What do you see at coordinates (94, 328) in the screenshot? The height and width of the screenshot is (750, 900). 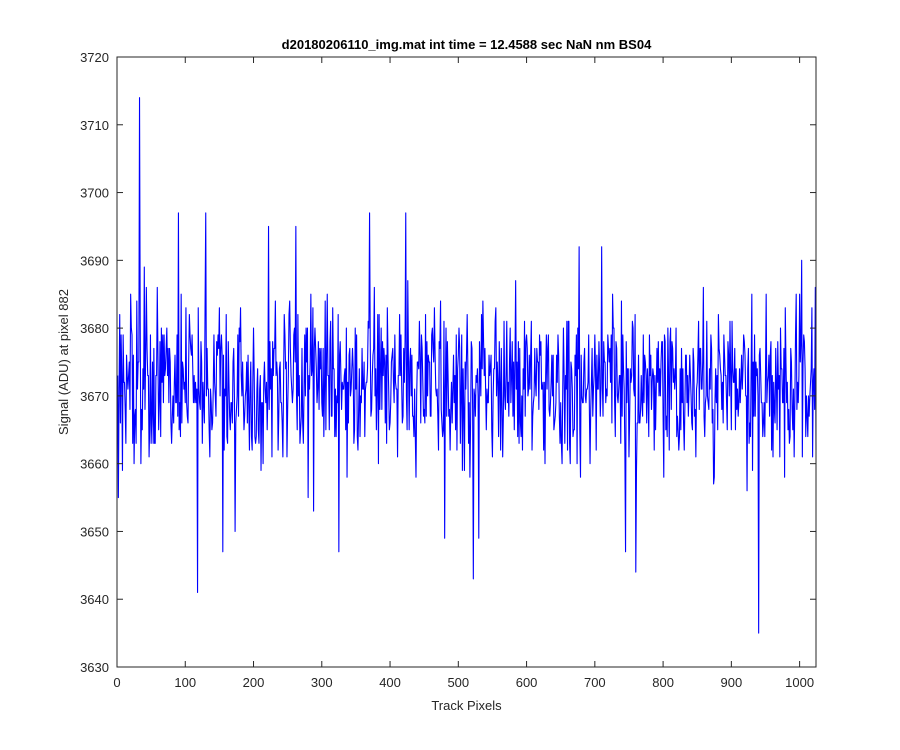 I see `y-tick-label: 3680` at bounding box center [94, 328].